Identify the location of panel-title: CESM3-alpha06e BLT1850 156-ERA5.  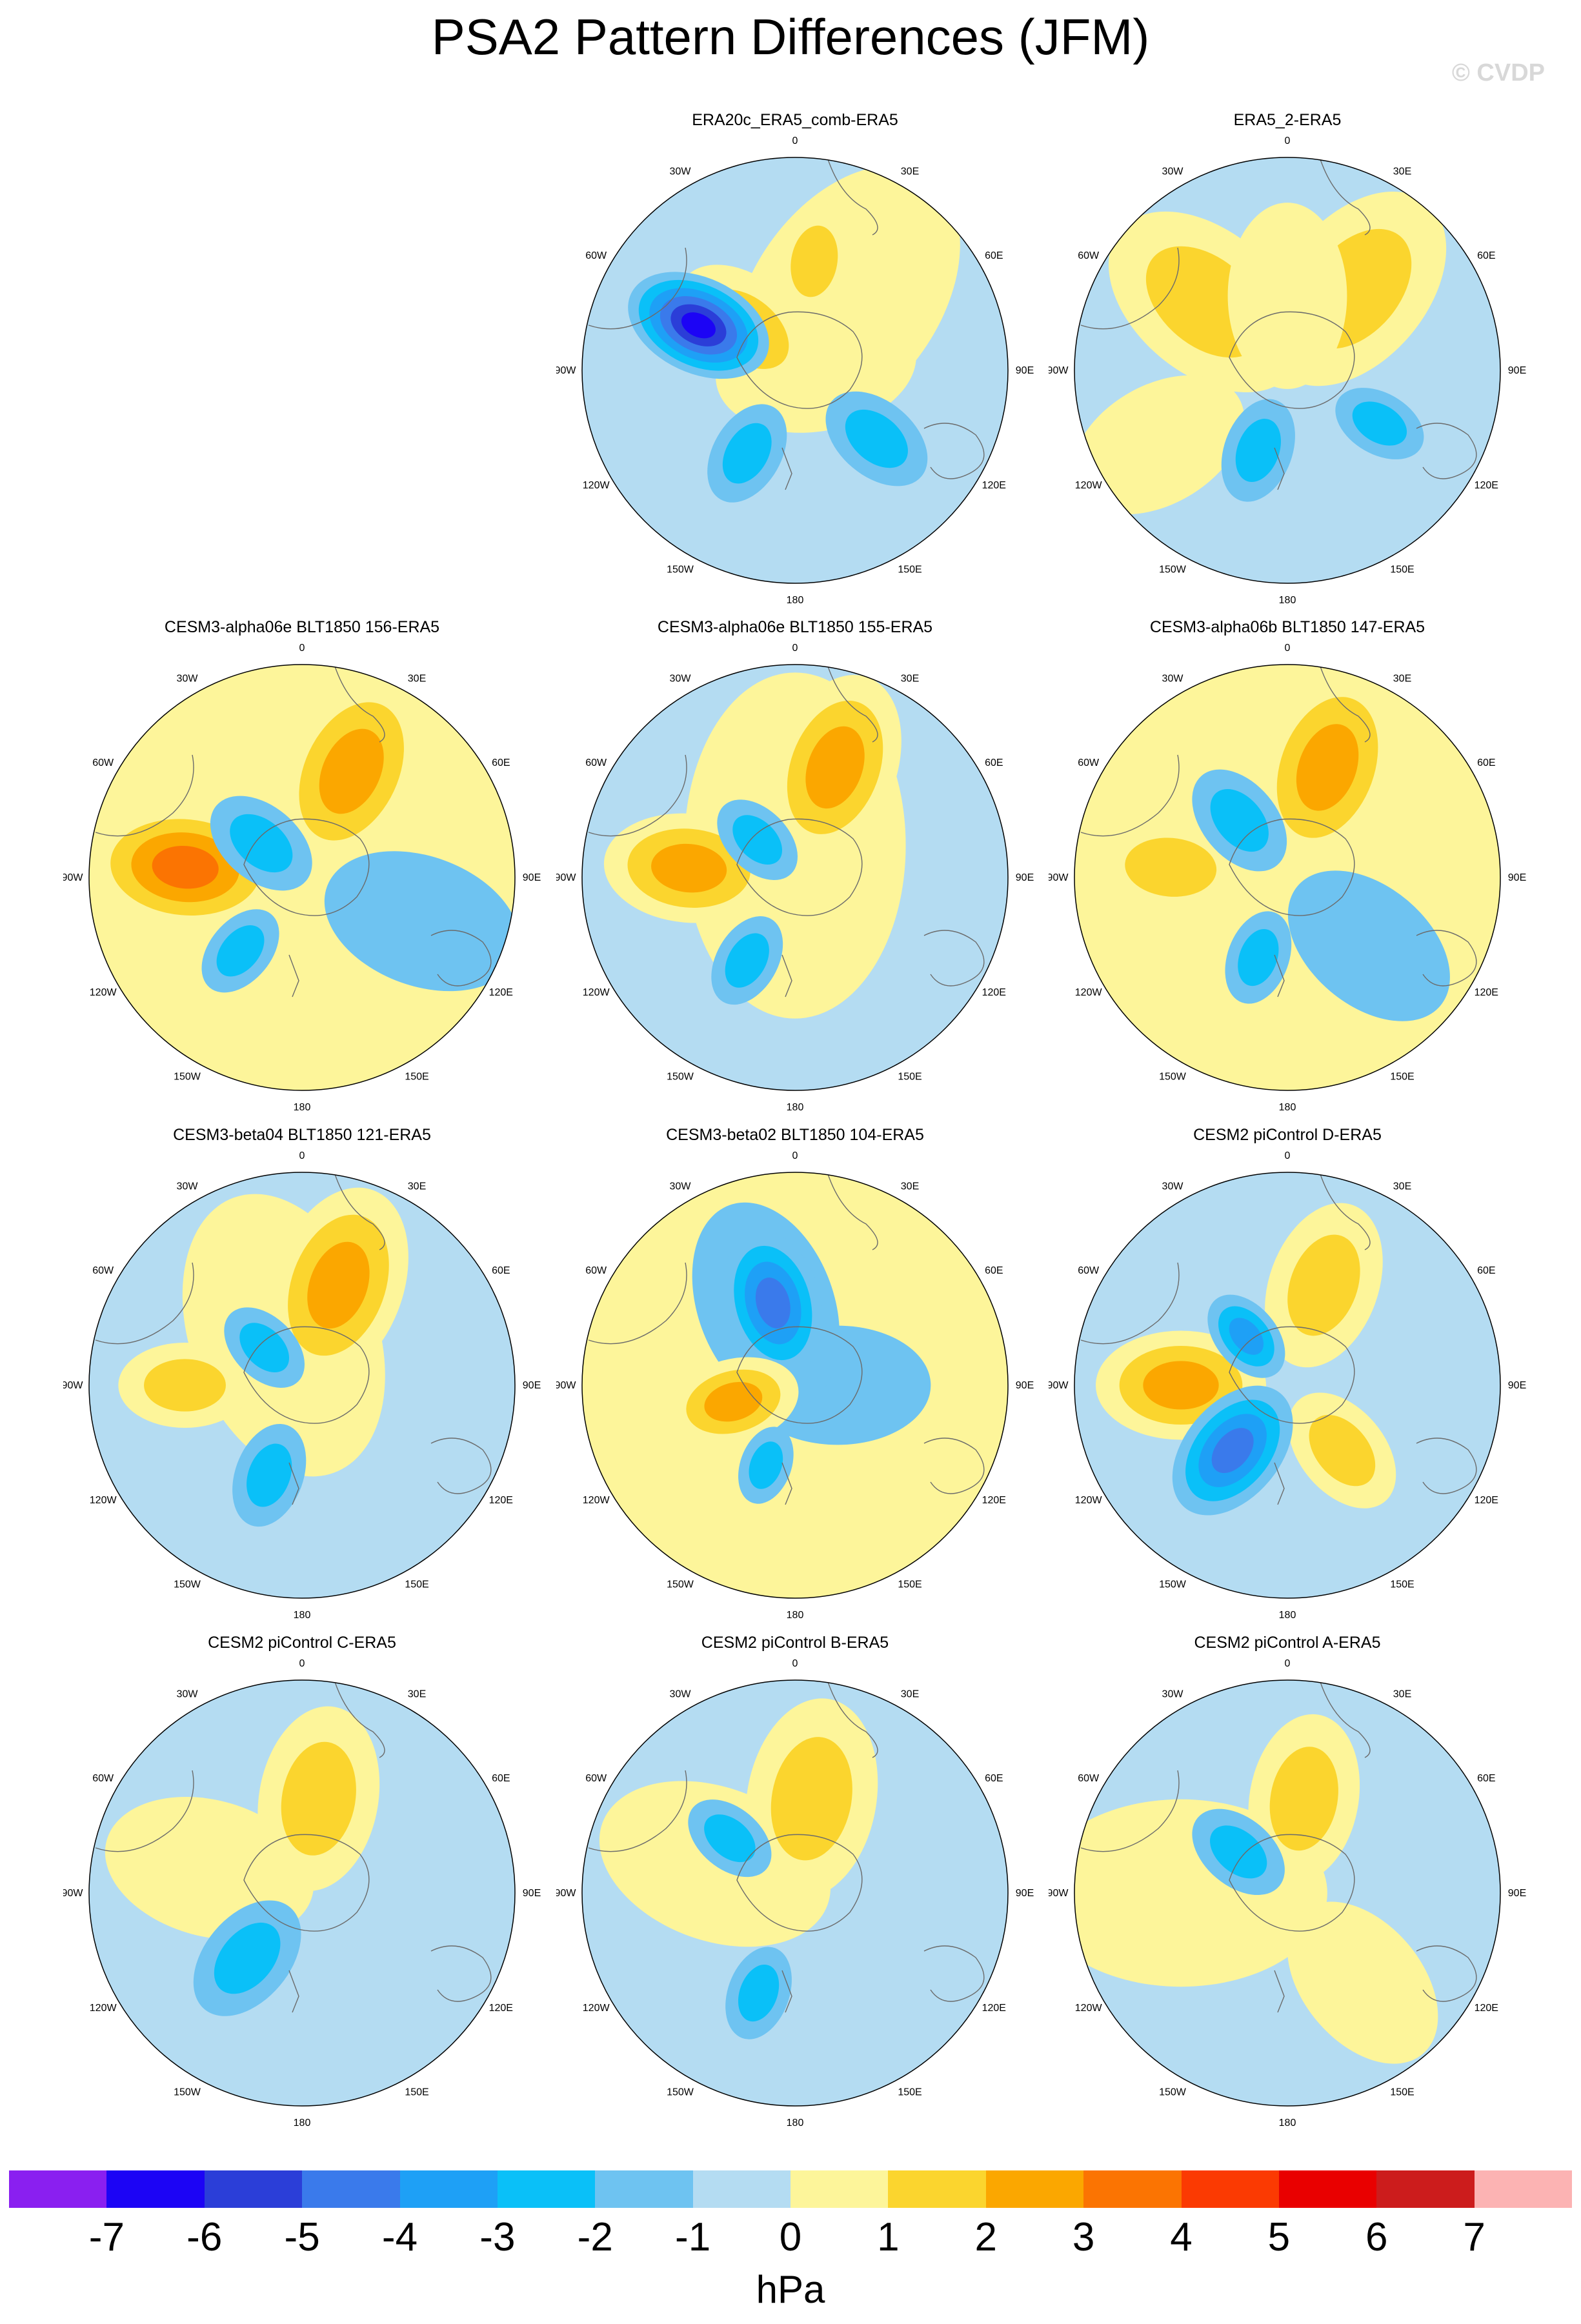
(302, 627).